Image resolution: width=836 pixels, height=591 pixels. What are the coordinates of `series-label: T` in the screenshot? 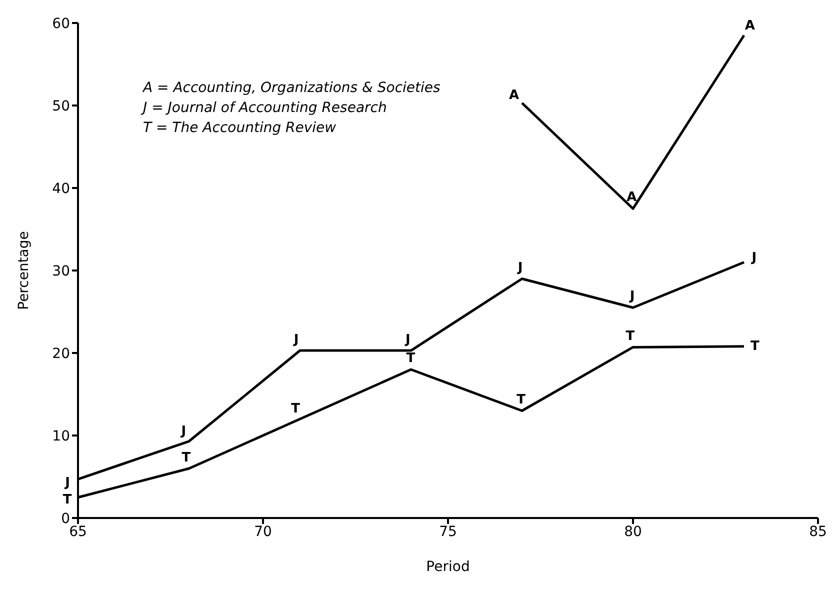 It's located at (521, 400).